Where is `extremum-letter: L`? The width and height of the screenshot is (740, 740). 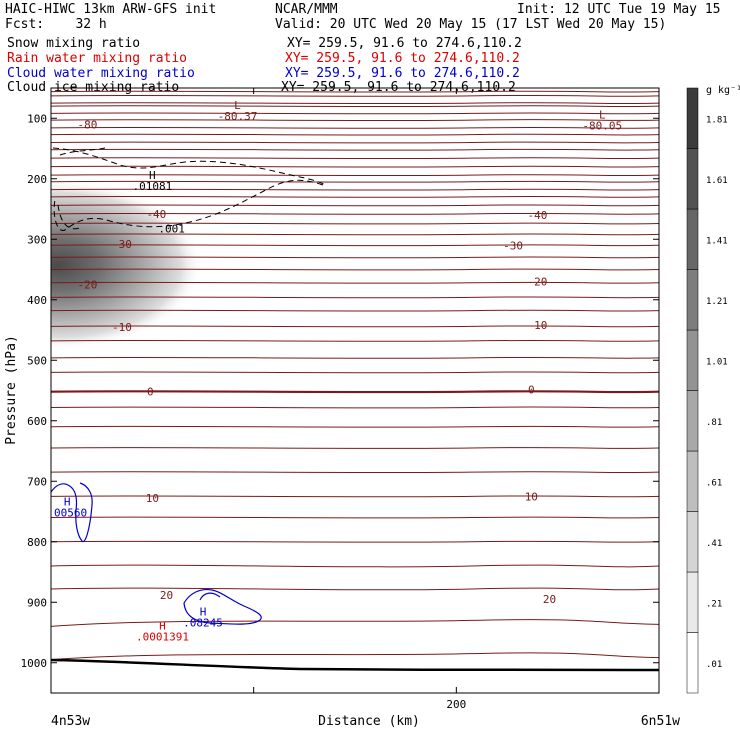
extremum-letter: L is located at coordinates (237, 105).